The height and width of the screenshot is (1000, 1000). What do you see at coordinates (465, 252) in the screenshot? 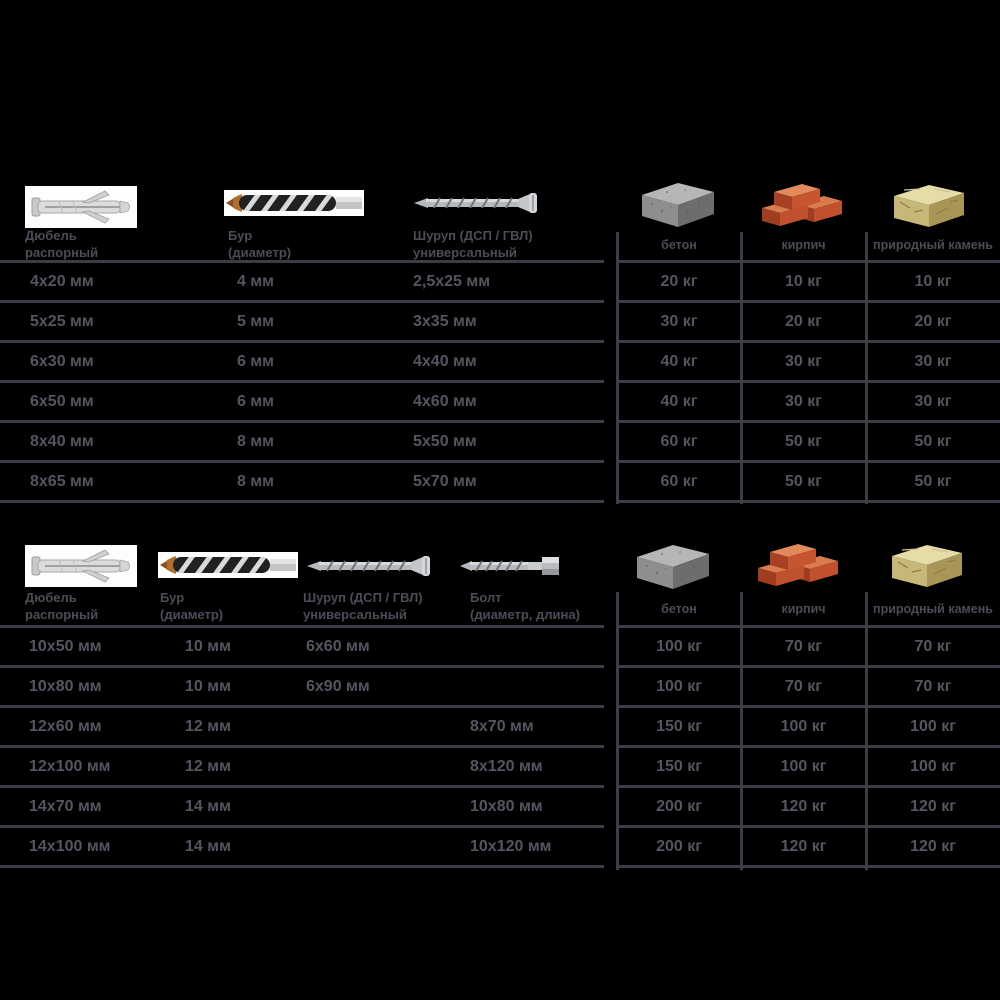
I see `column-header-line: универсальный` at bounding box center [465, 252].